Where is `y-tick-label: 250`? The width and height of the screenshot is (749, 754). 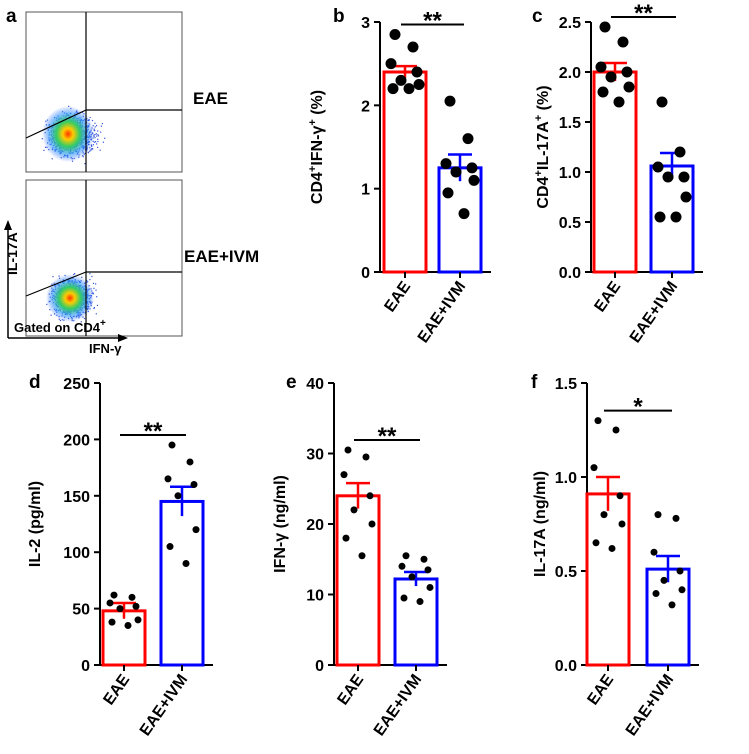 y-tick-label: 250 is located at coordinates (76, 384).